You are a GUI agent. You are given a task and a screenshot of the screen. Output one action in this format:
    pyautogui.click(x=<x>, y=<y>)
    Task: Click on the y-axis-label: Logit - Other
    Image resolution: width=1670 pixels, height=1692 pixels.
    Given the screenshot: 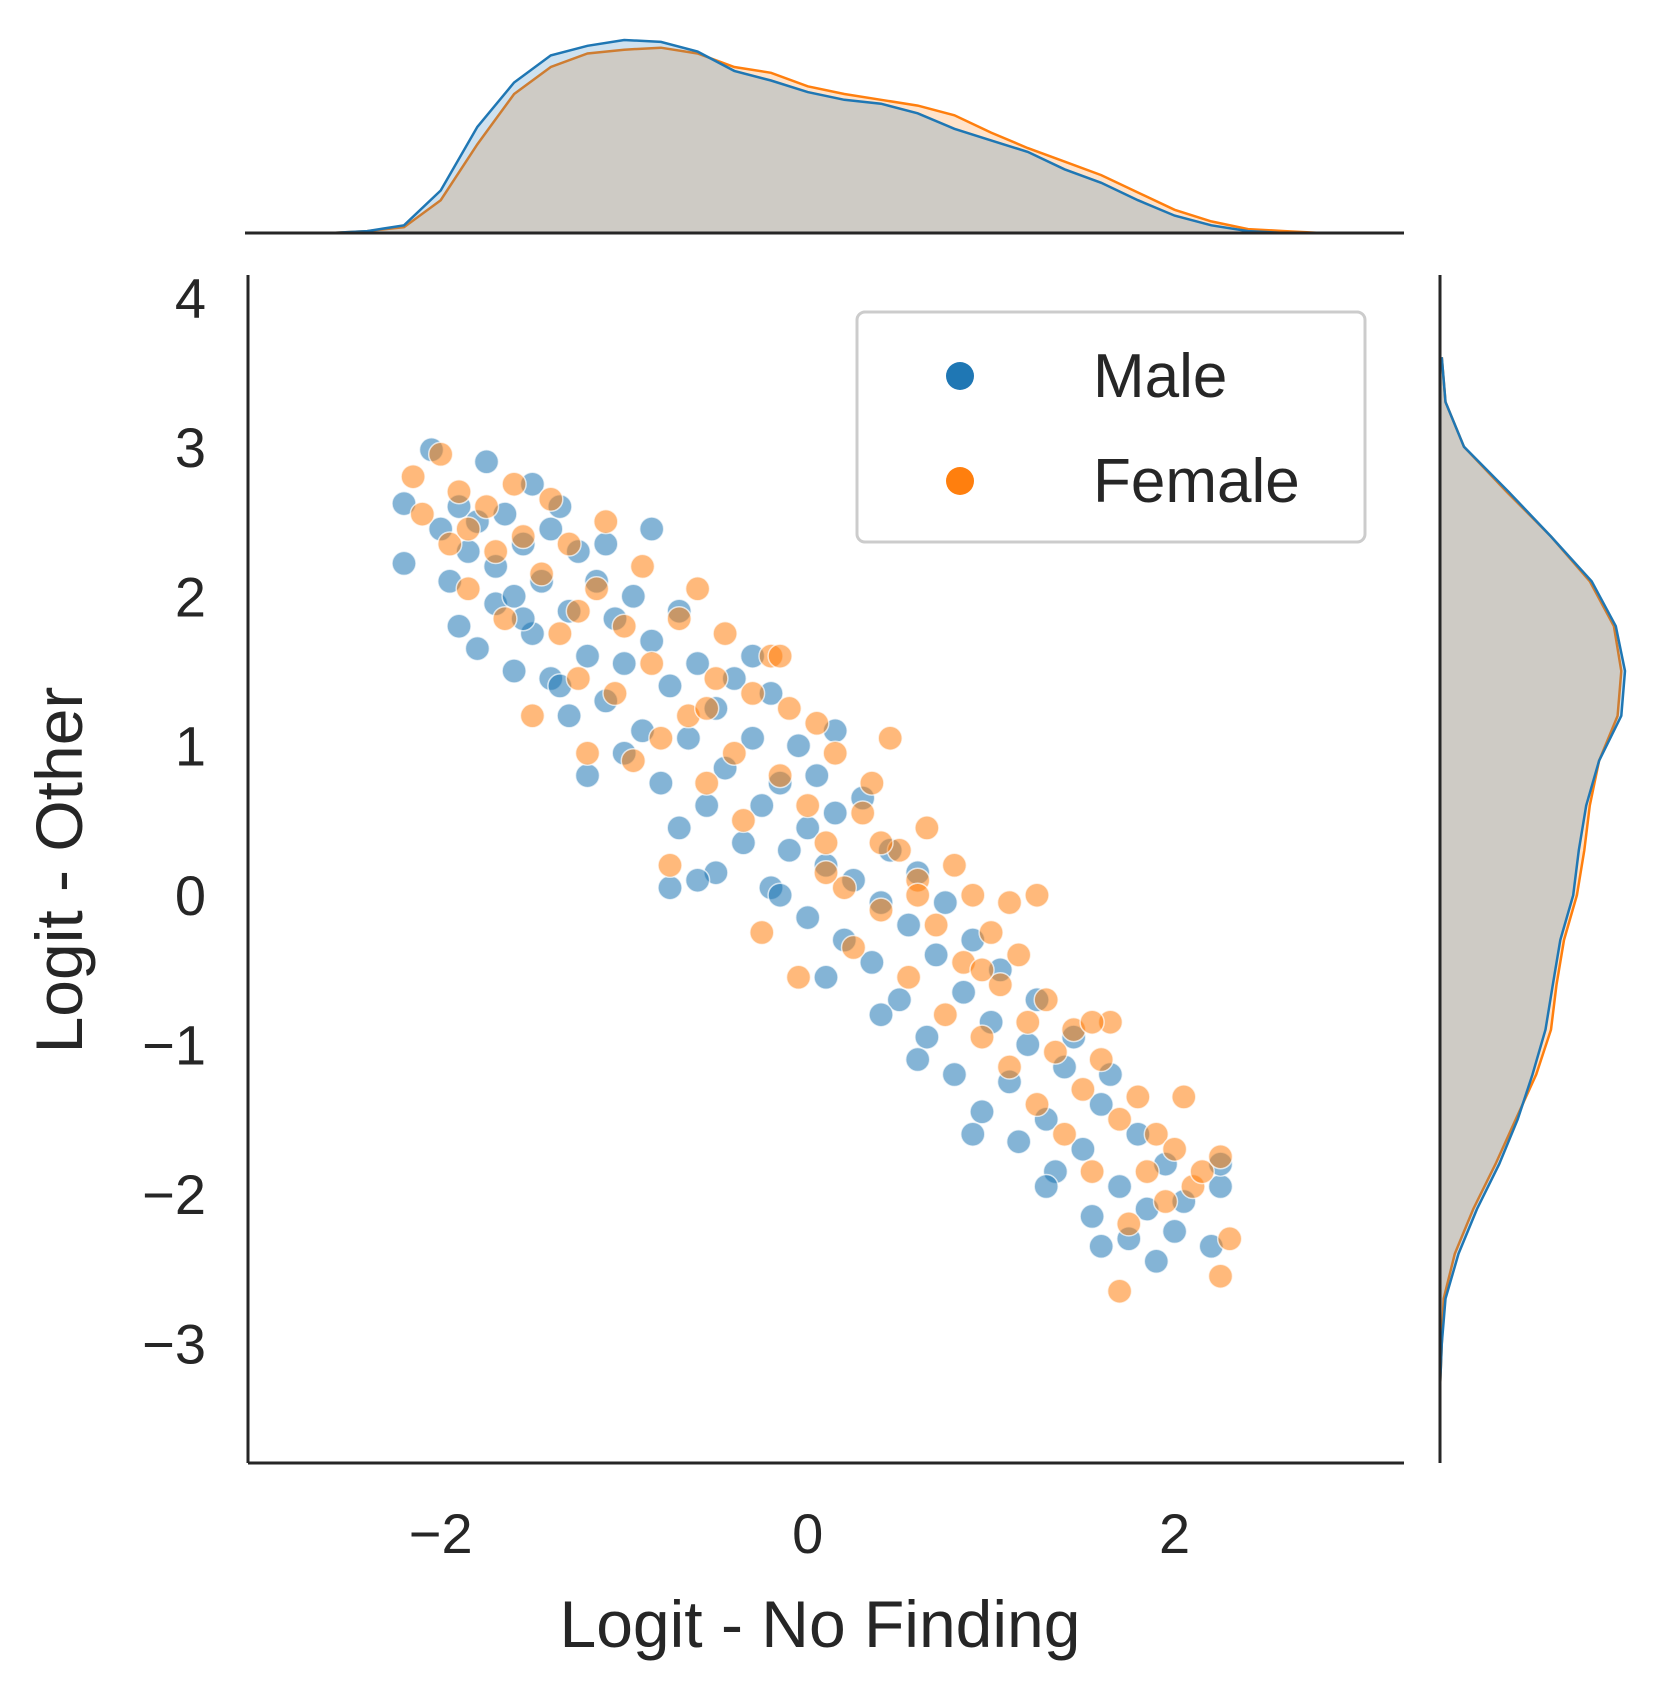 What is the action you would take?
    pyautogui.click(x=59, y=870)
    